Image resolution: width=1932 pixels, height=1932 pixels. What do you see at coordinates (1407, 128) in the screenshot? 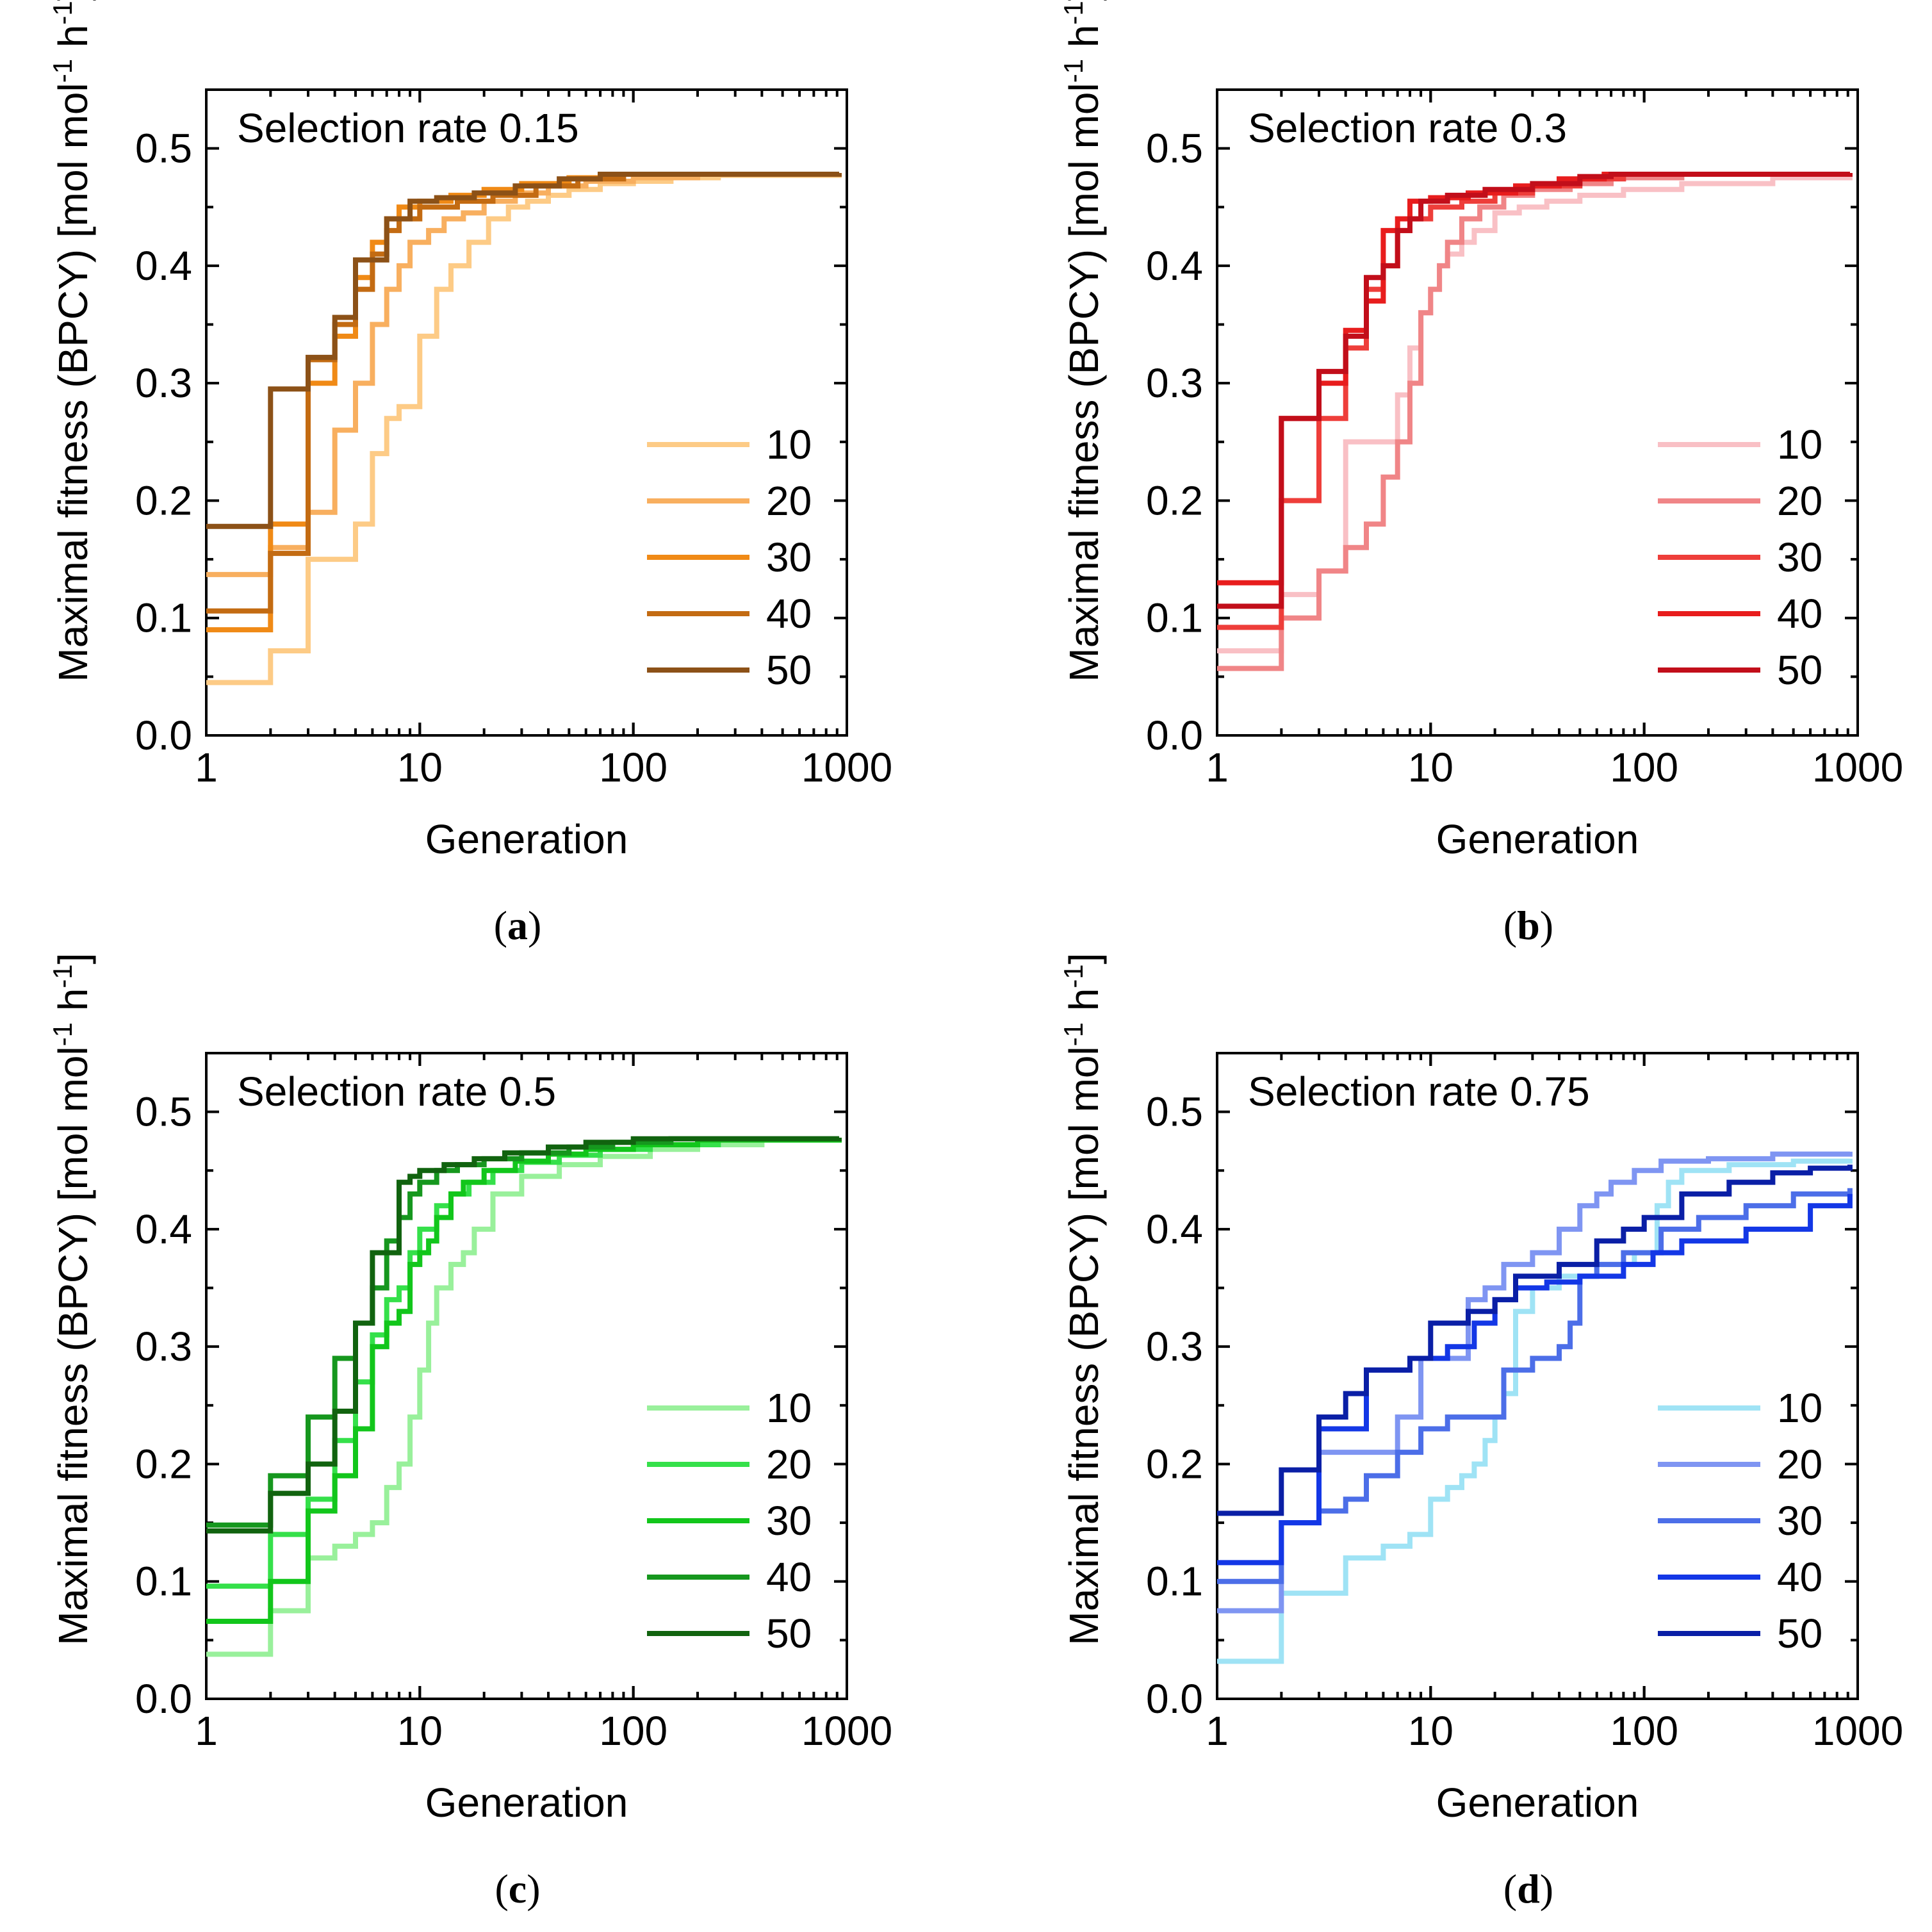
I see `panel-title: Selection rate 0.3` at bounding box center [1407, 128].